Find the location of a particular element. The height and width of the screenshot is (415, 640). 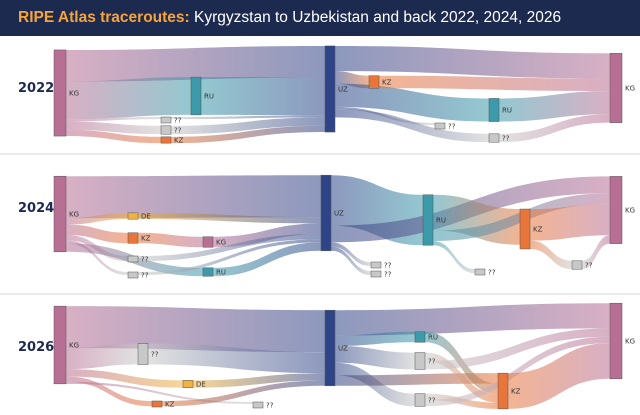

node-ru1 is located at coordinates (196, 96).